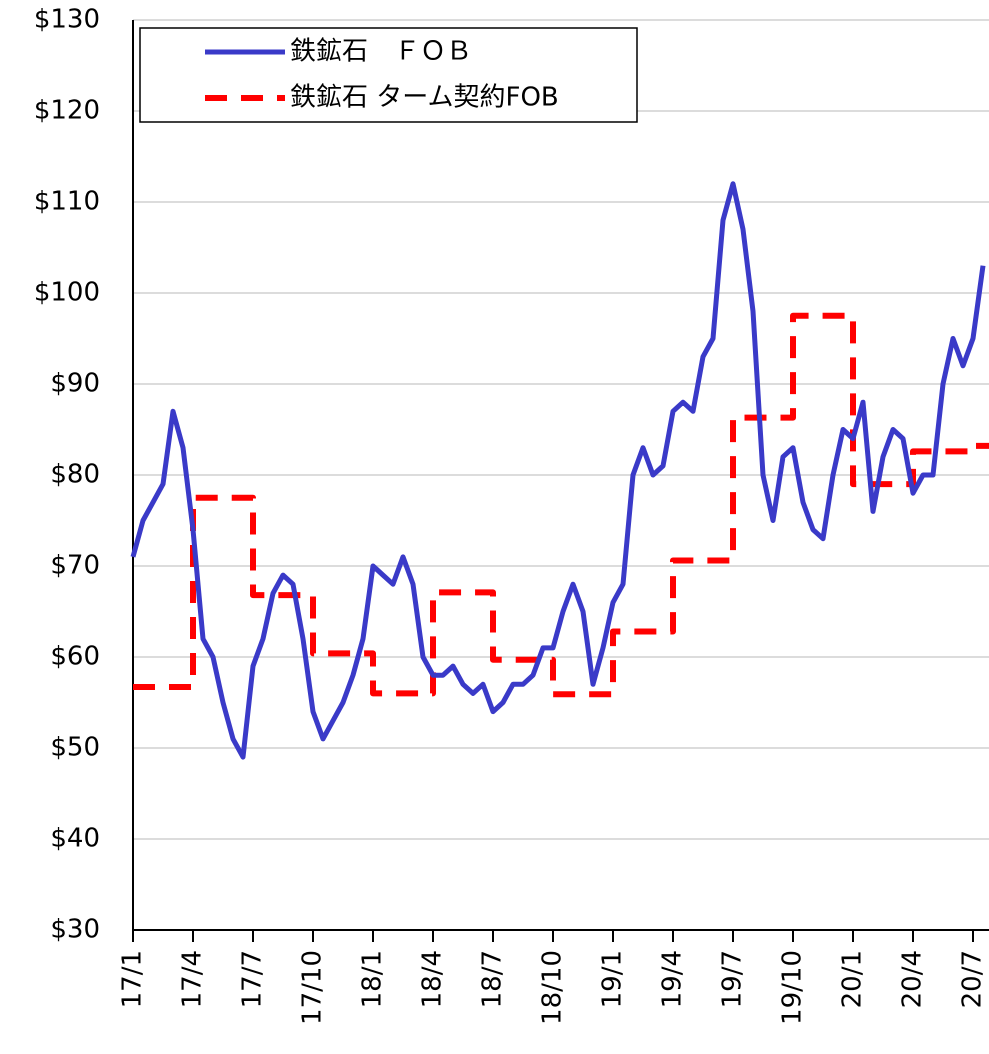 Image resolution: width=989 pixels, height=1054 pixels. I want to click on x-tick-label: 18/4, so click(433, 979).